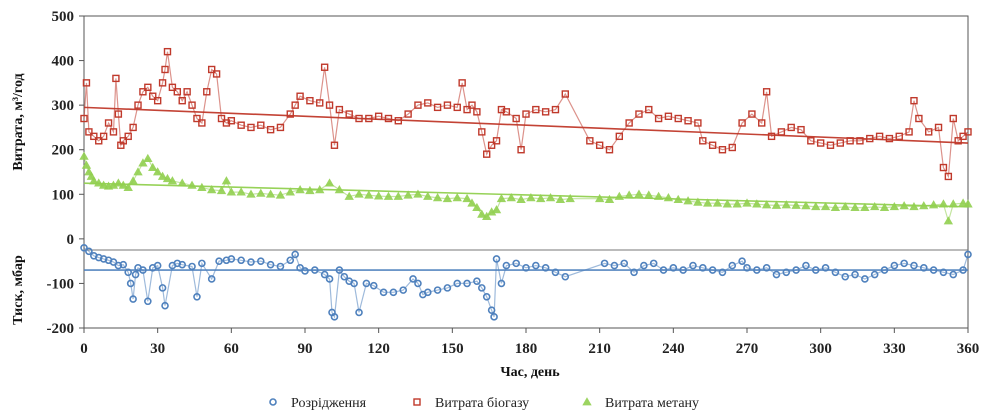 The image size is (990, 412). I want to click on y-tick-label: -100, so click(61, 284).